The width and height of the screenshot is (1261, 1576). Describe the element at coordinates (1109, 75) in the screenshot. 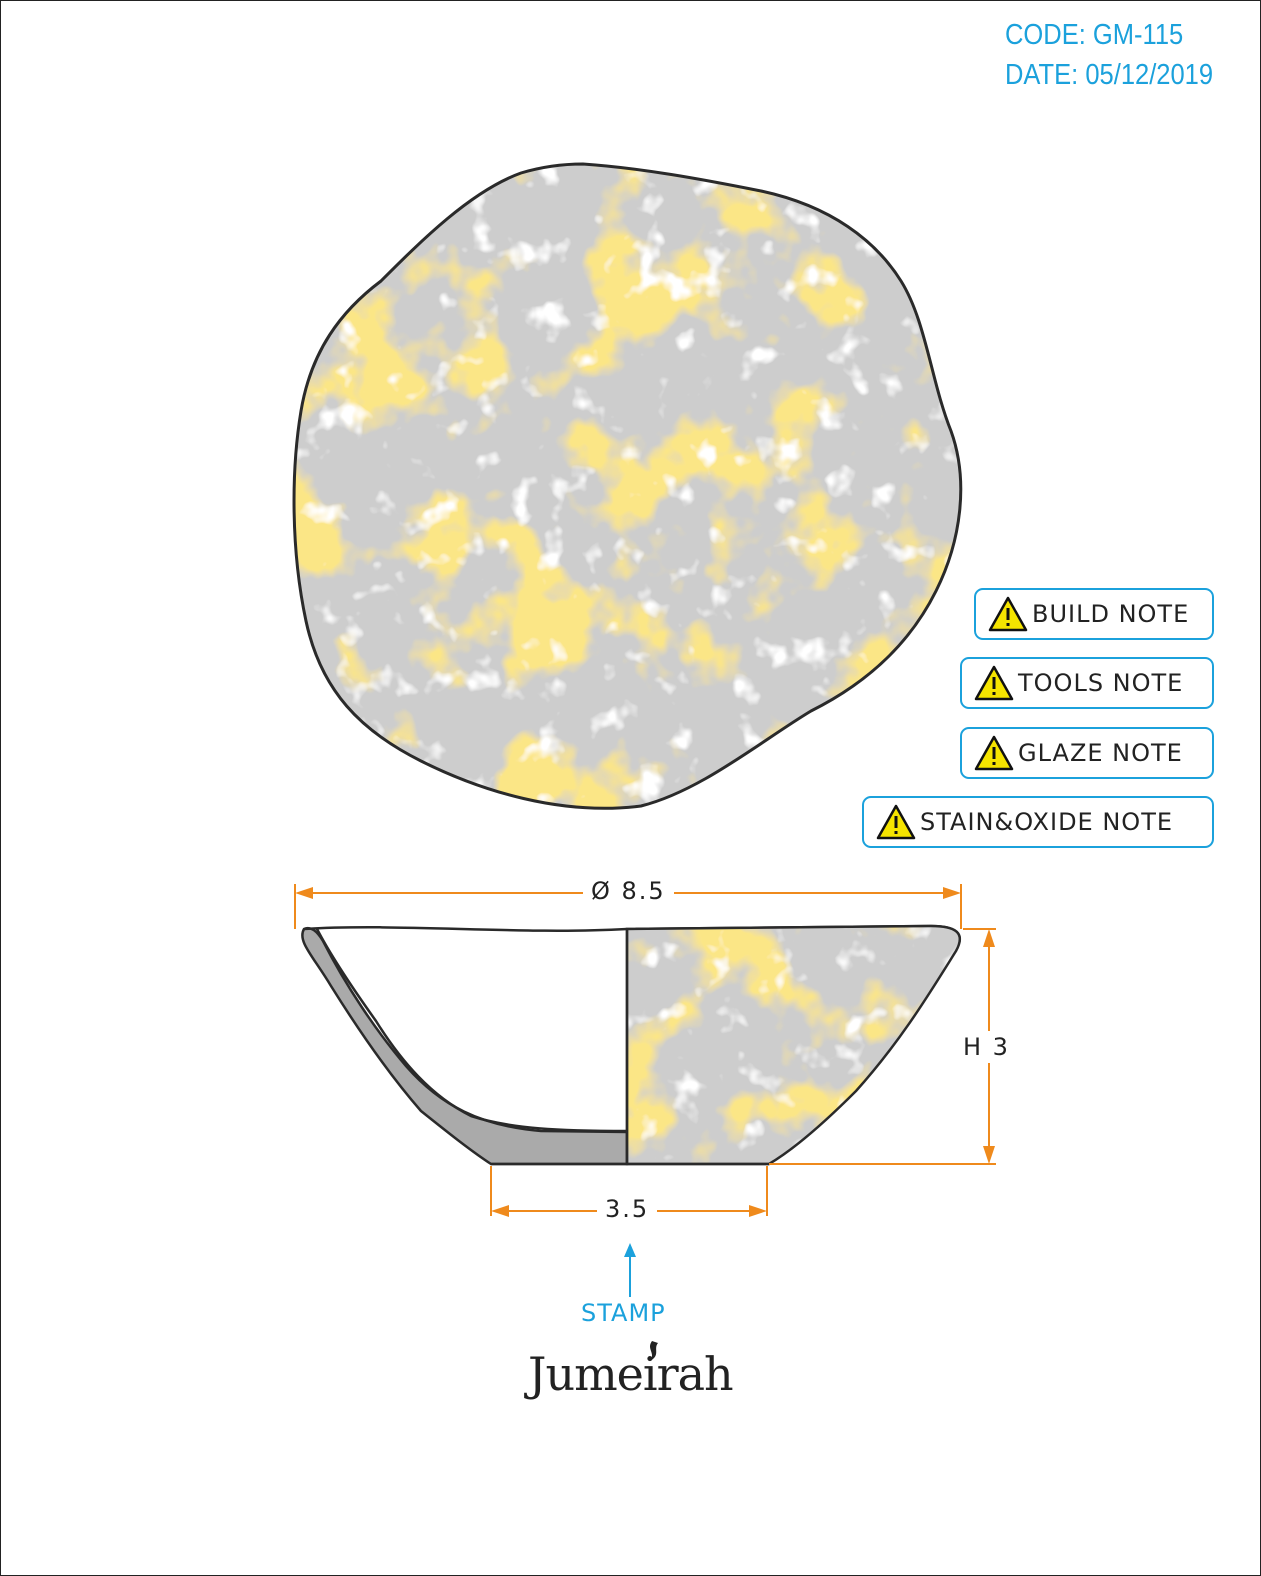

I see `drawing-date: DATE: 05/12/2019` at that location.